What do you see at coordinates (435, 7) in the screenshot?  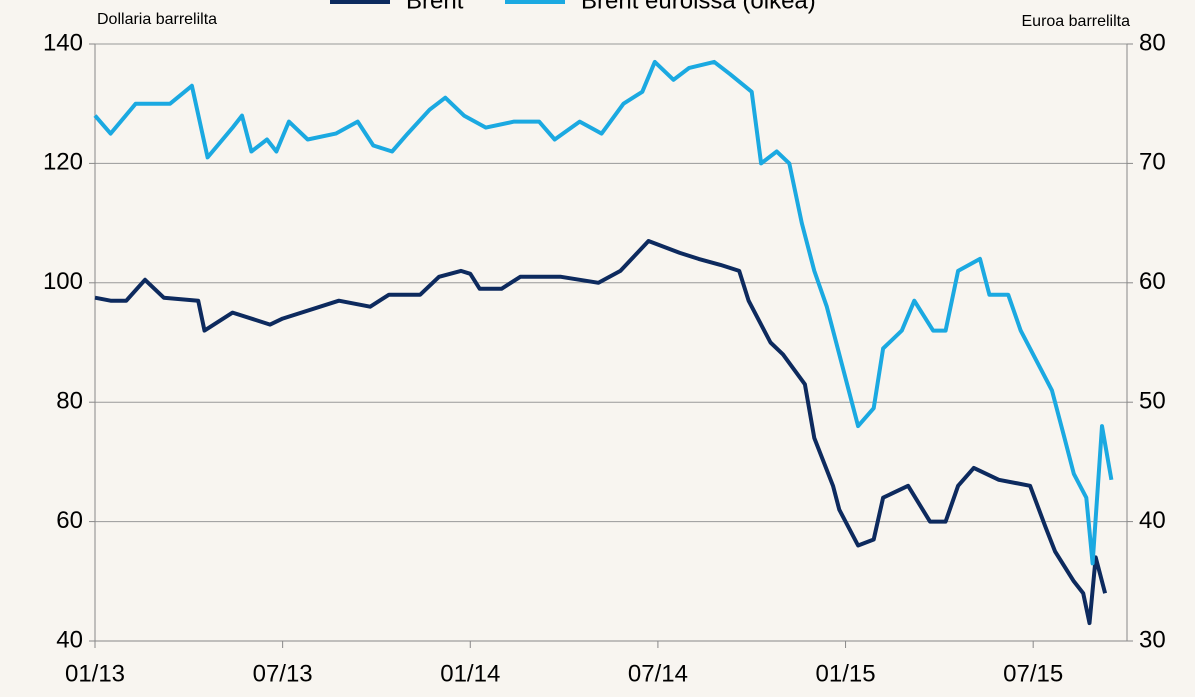 I see `legend-label: Brent` at bounding box center [435, 7].